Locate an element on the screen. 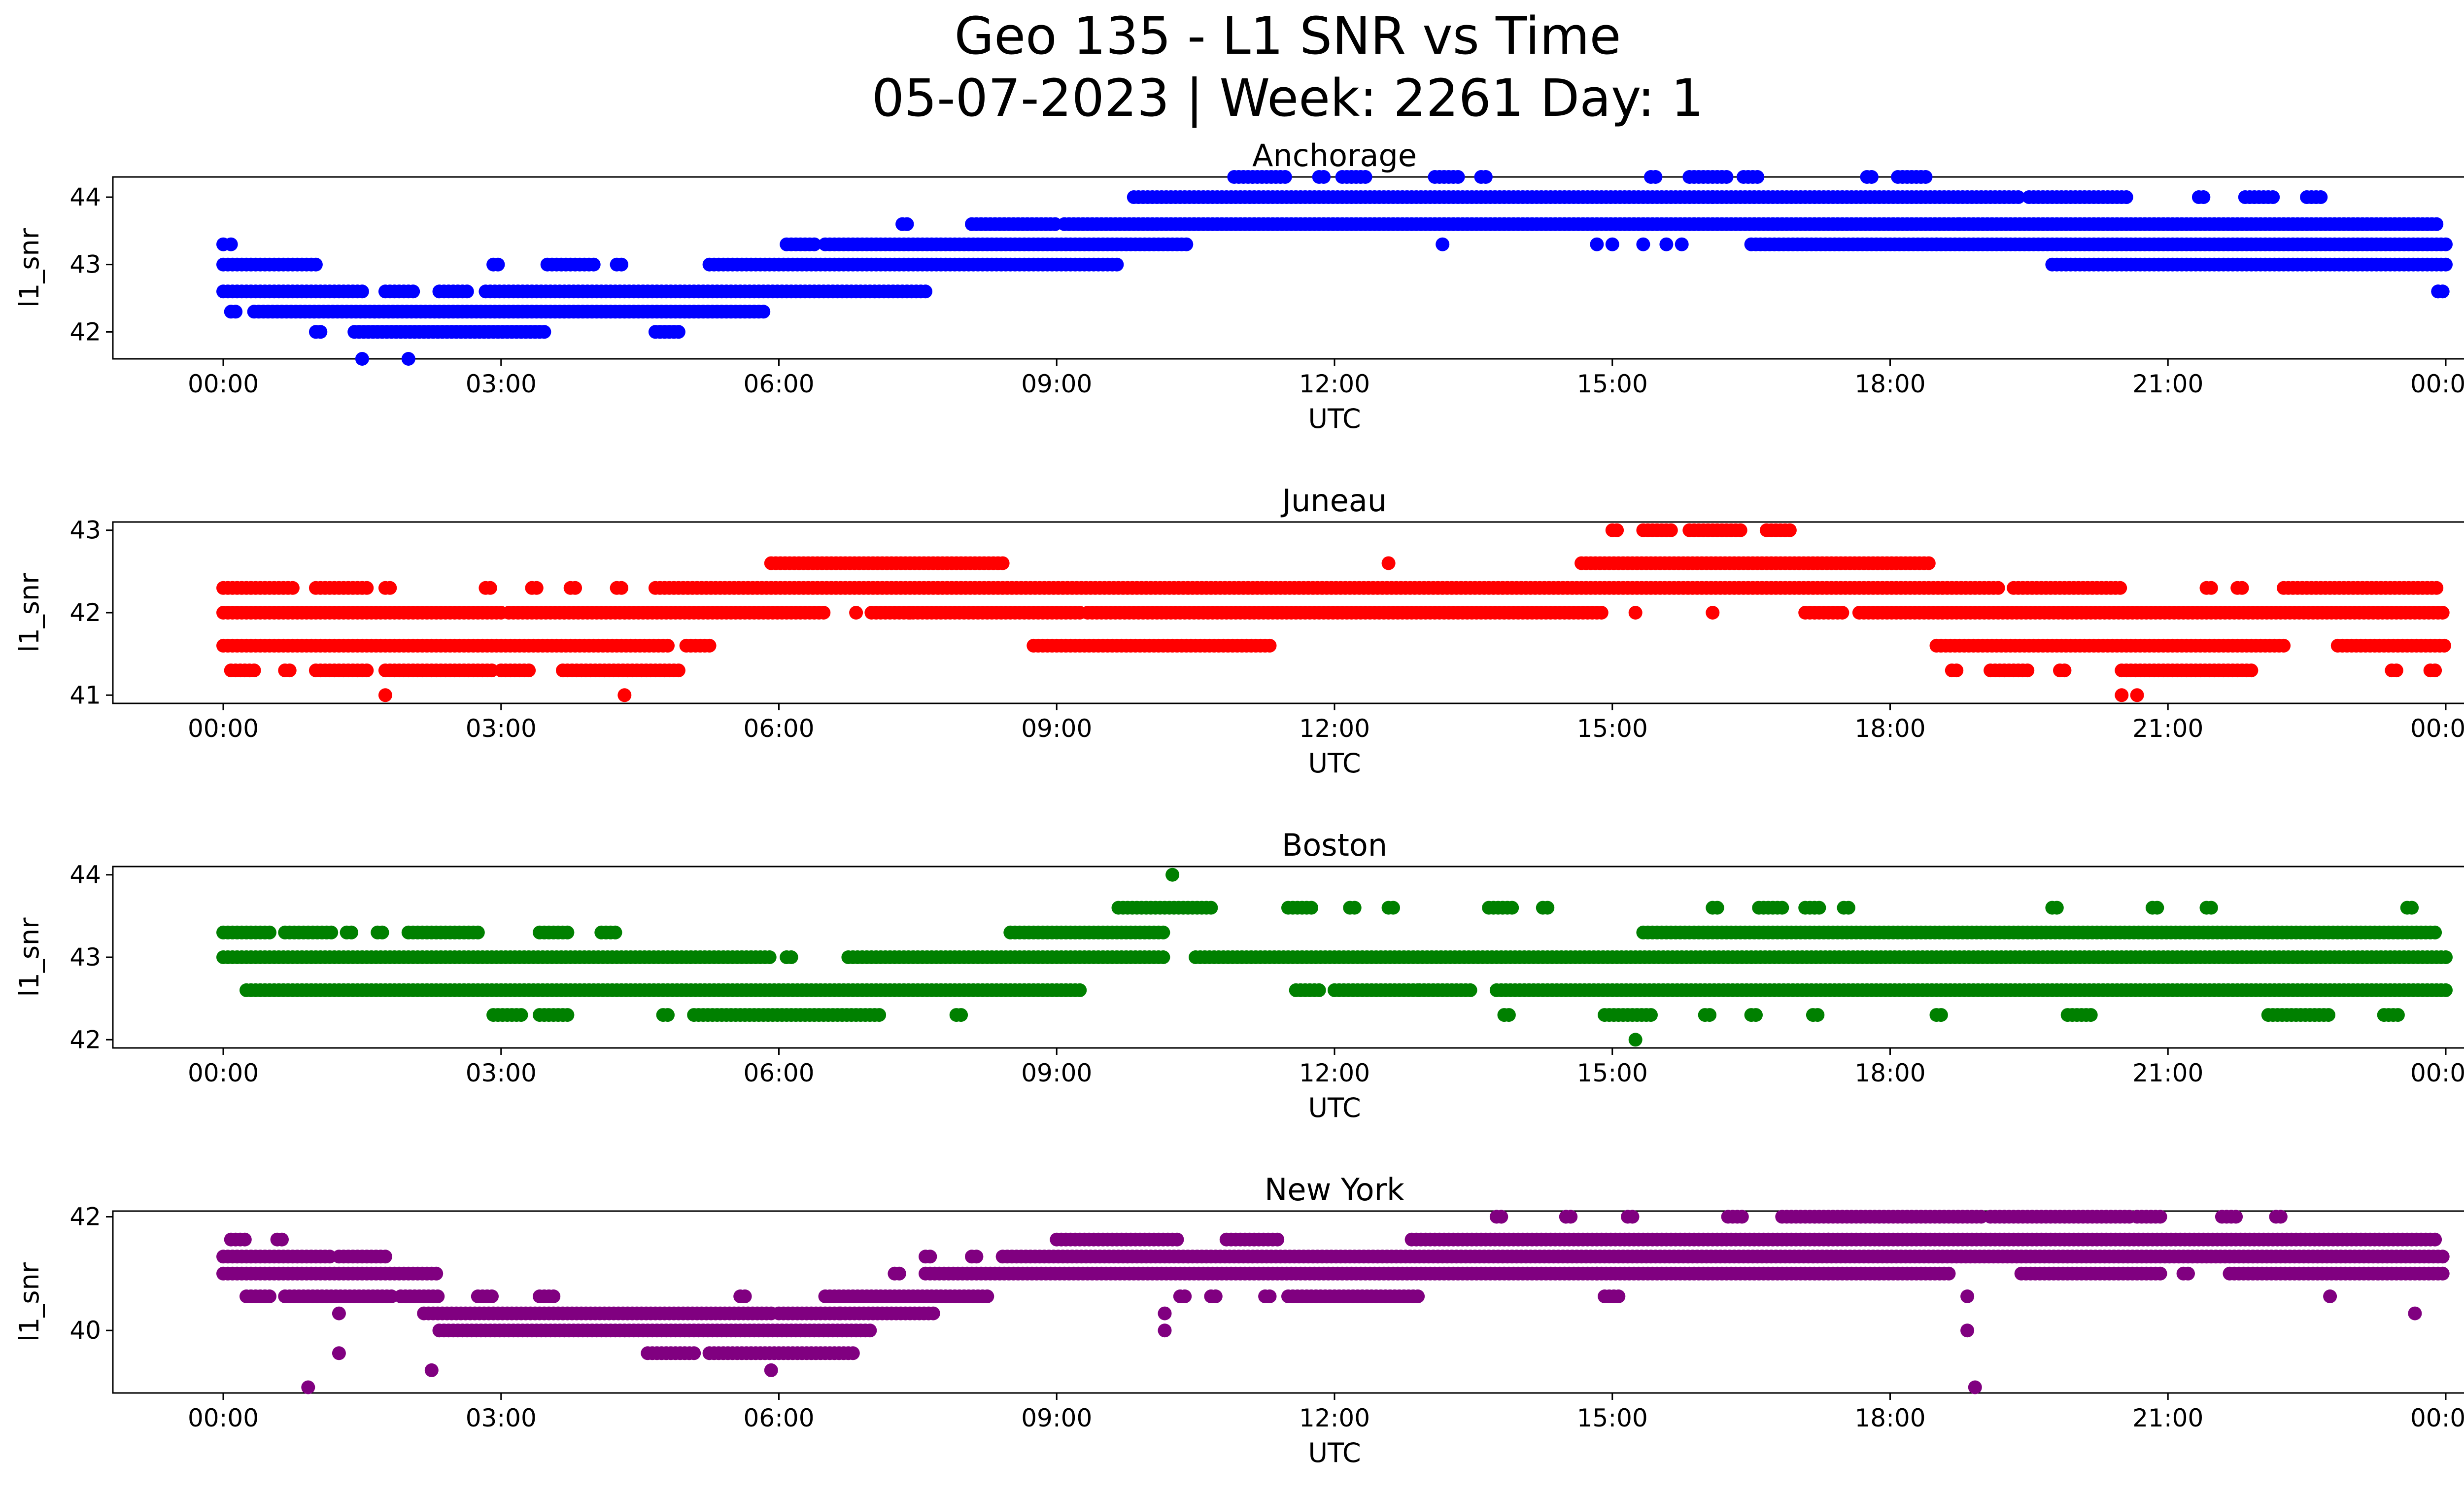 Image resolution: width=2464 pixels, height=1495 pixels. x-tick-label: 18:00 is located at coordinates (1889, 1073).